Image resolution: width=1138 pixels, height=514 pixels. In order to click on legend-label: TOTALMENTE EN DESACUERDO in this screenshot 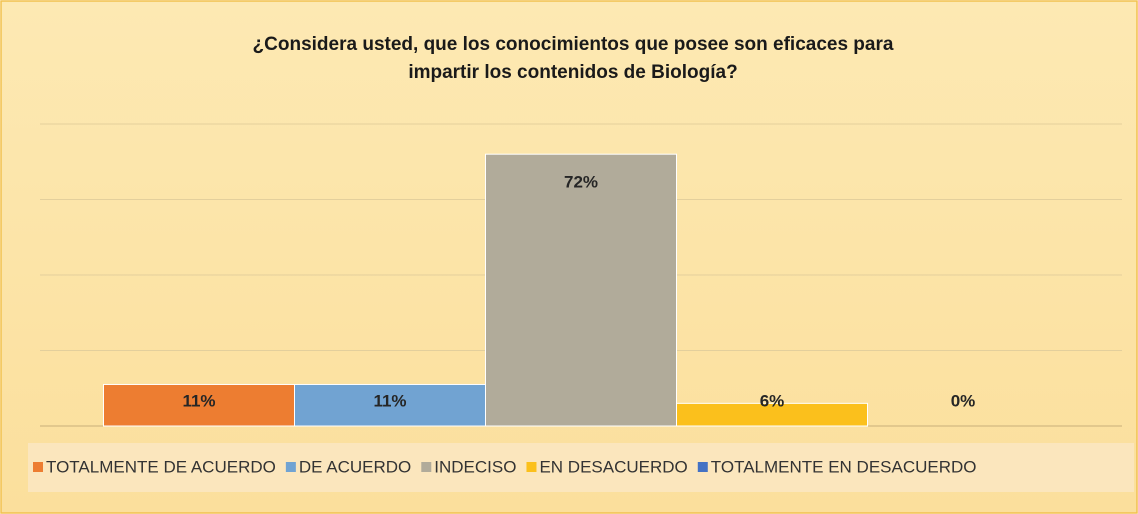, I will do `click(844, 466)`.